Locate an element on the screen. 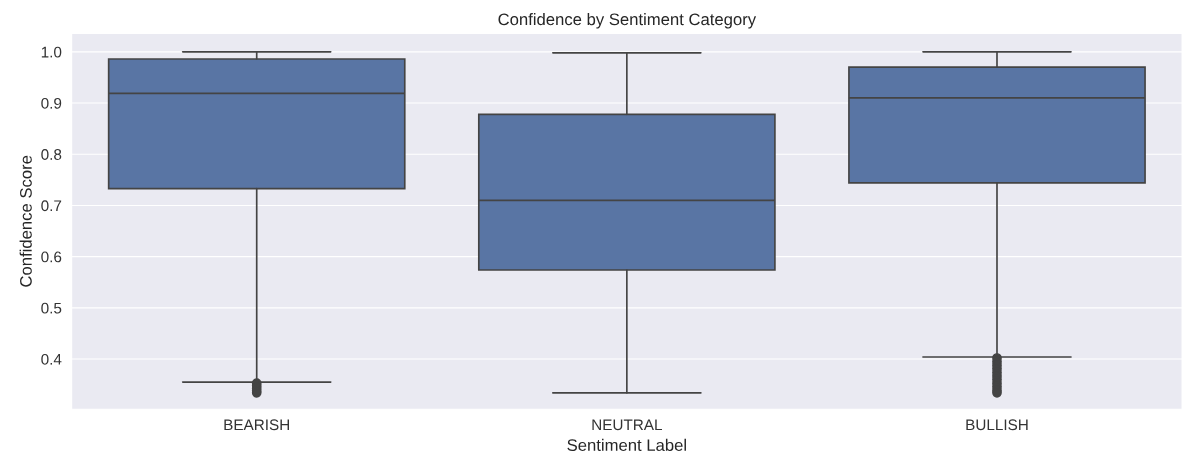 This screenshot has width=1194, height=464. y-tick-label: 0.9 is located at coordinates (51, 103).